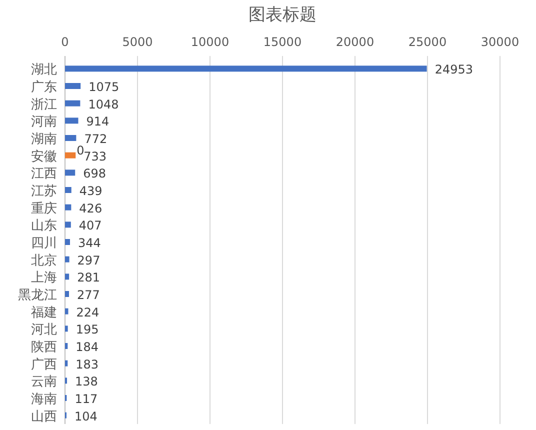  I want to click on y-tick-label: 河南, so click(44, 122).